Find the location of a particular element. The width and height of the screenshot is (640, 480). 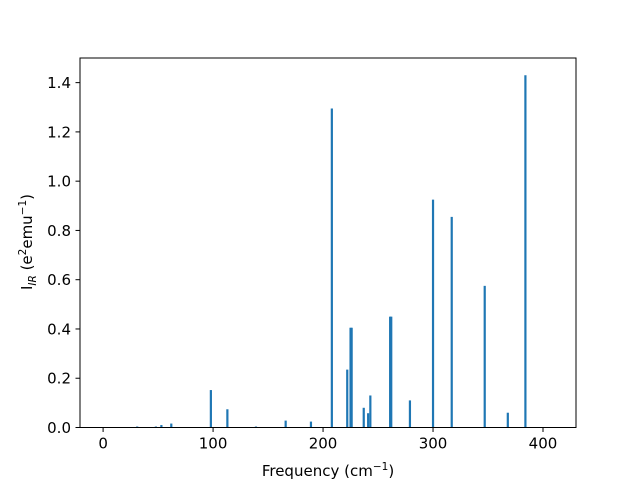

x-tick-label: 300 is located at coordinates (433, 444).